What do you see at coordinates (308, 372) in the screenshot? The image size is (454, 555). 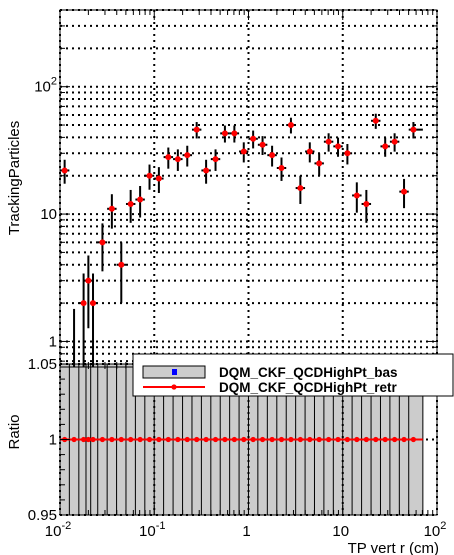 I see `legend-label: DQM_CKF_QCDHighPt_bas` at bounding box center [308, 372].